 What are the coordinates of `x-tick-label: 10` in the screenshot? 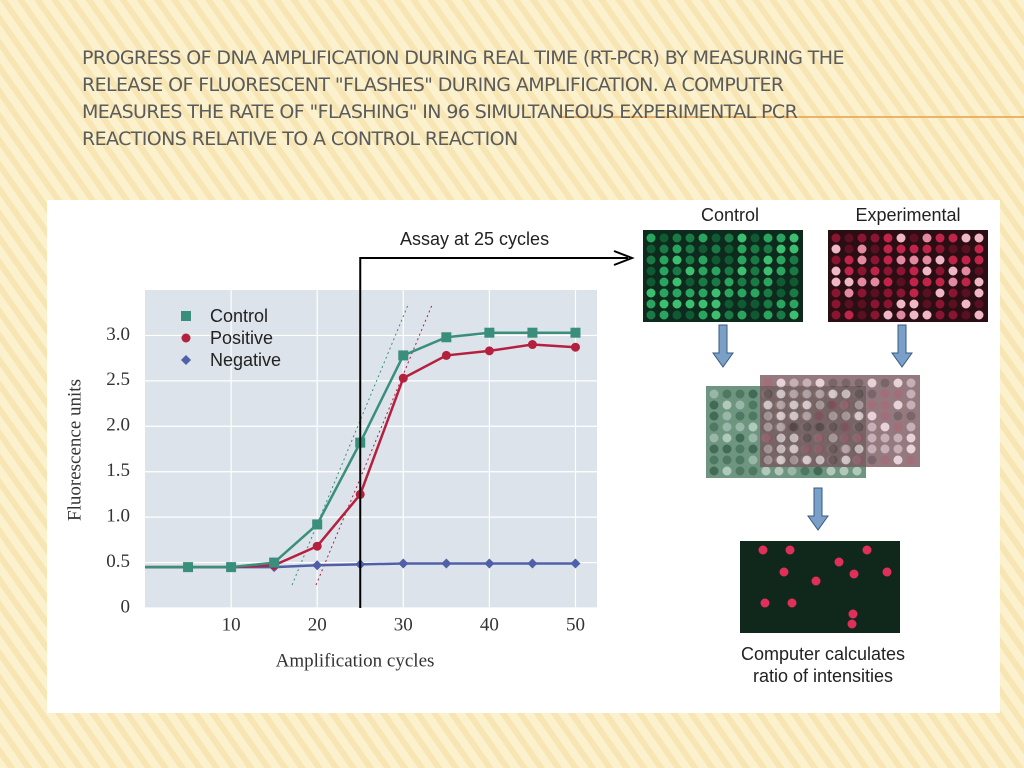 It's located at (231, 624).